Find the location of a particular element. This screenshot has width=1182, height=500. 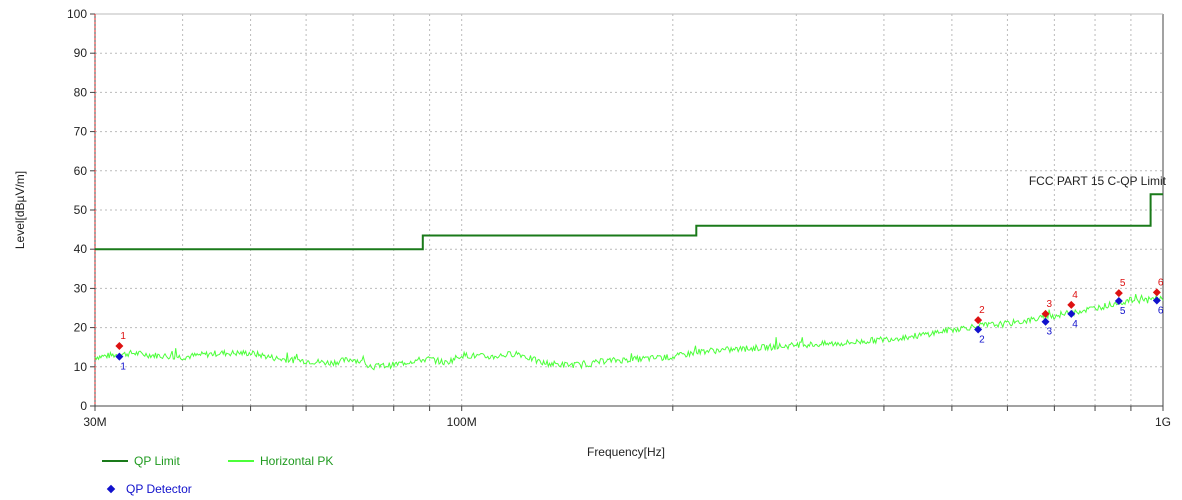

pk-marker-label: 4 is located at coordinates (1075, 295).